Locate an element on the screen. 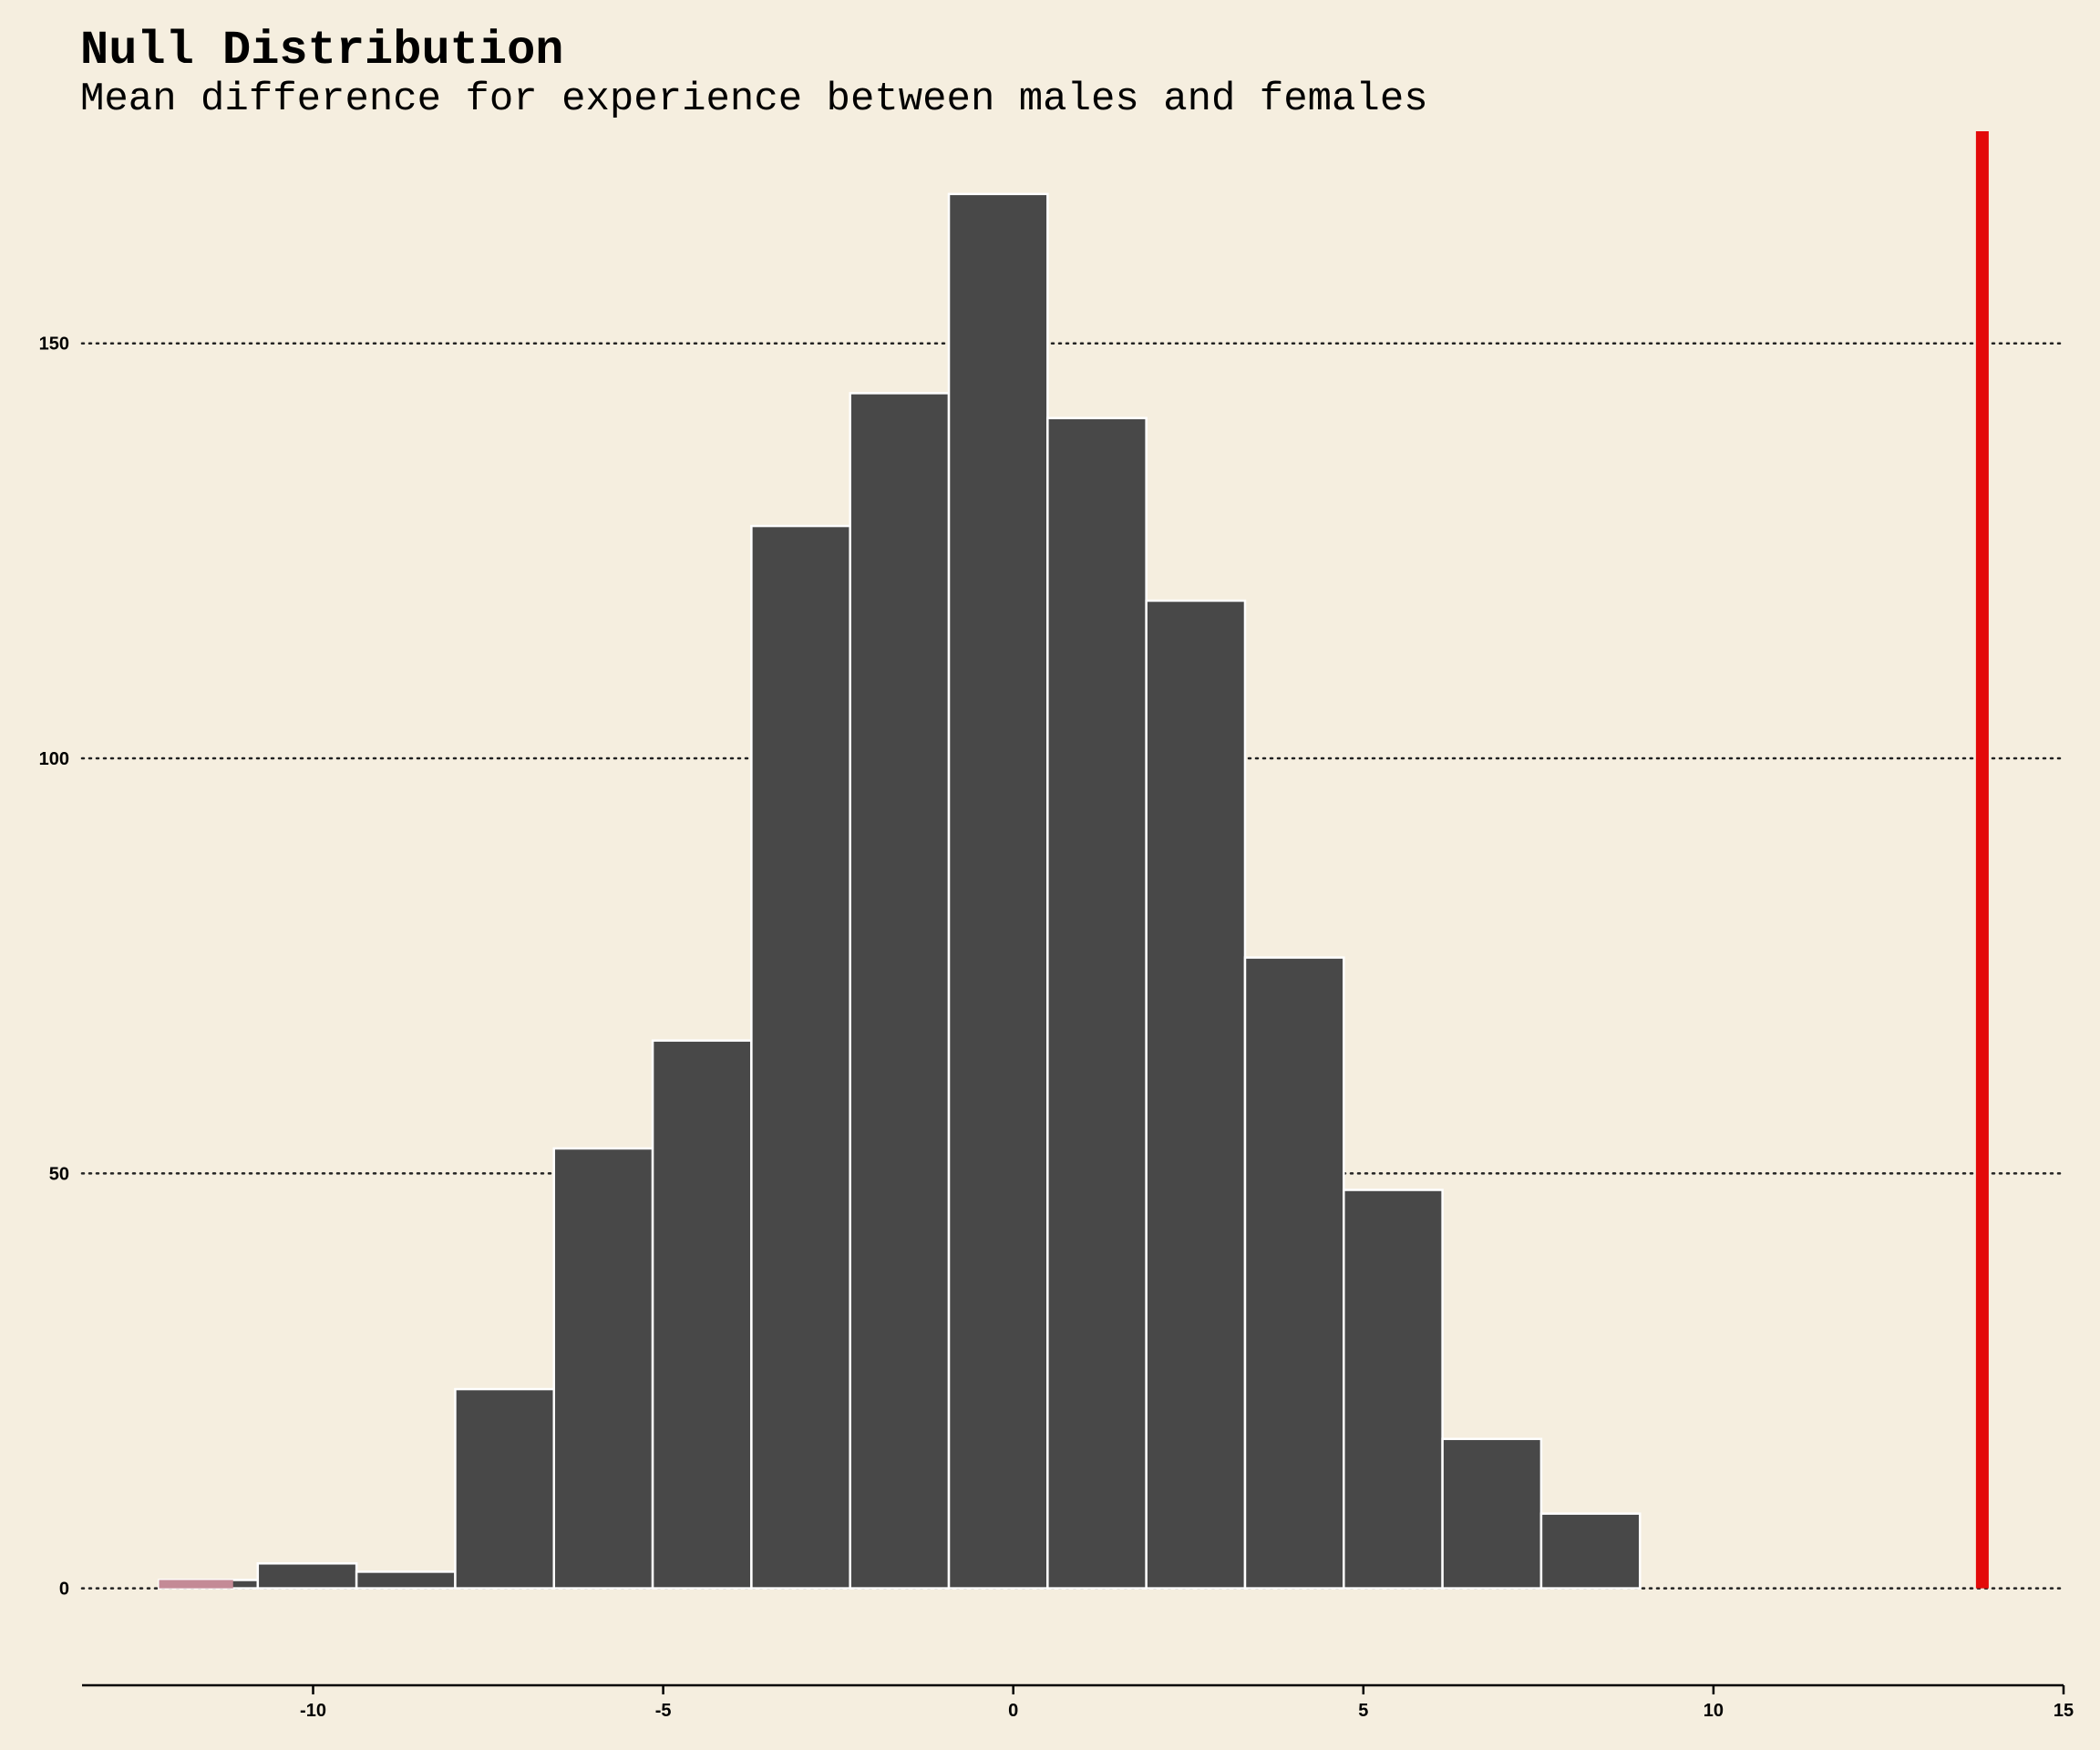 Image resolution: width=2100 pixels, height=1750 pixels. y-tick-label: 0 is located at coordinates (64, 1590).